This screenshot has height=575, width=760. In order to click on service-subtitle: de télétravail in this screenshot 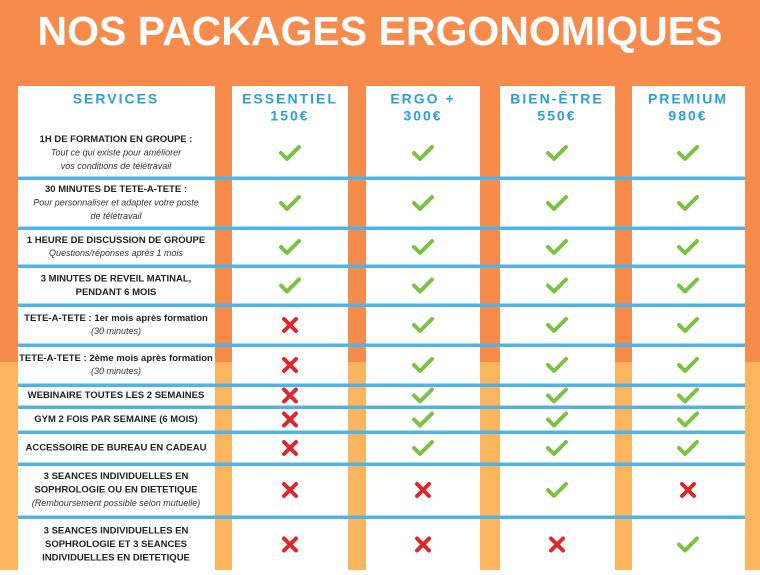, I will do `click(116, 216)`.